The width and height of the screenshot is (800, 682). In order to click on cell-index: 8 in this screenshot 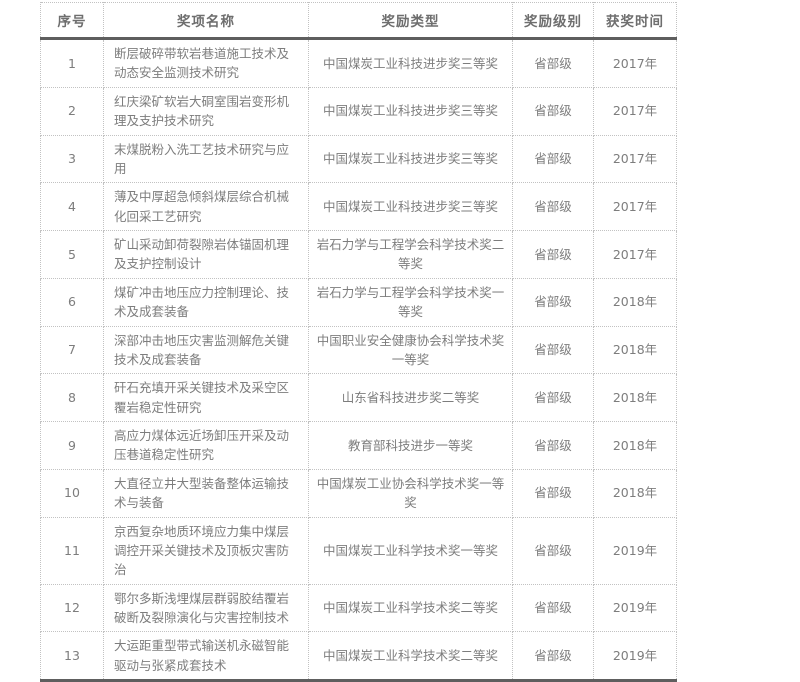, I will do `click(72, 397)`.